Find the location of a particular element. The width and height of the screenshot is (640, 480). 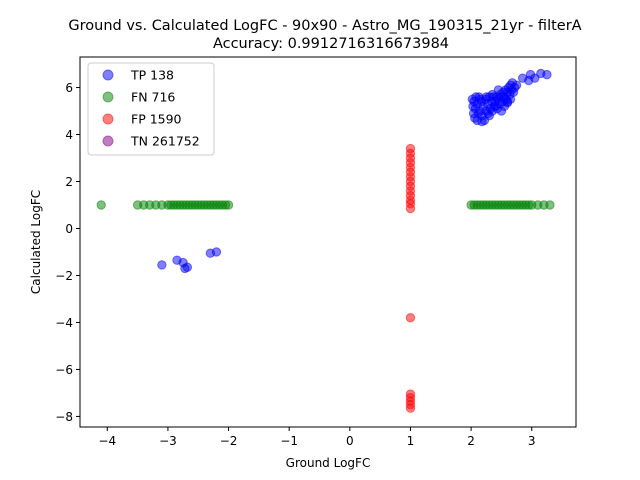

y-axis-ticks: −8 −6 −4 −2 0 2 4 6 is located at coordinates (67, 252).